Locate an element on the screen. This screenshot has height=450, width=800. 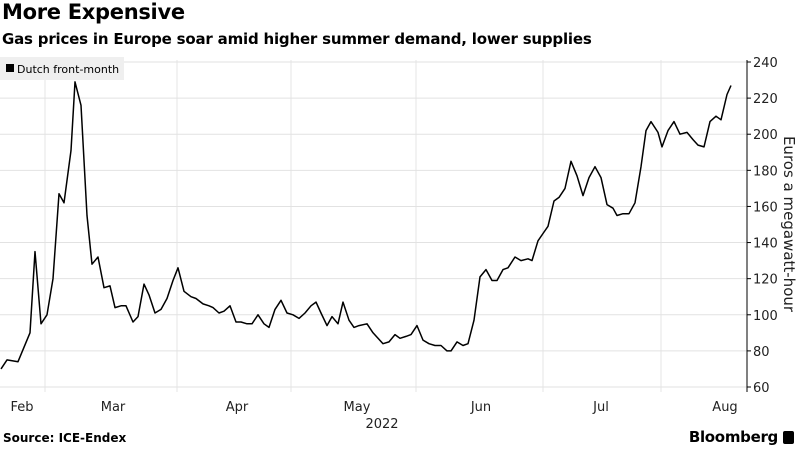
y-axis-title: Euros a megawatt-hour is located at coordinates (789, 224).